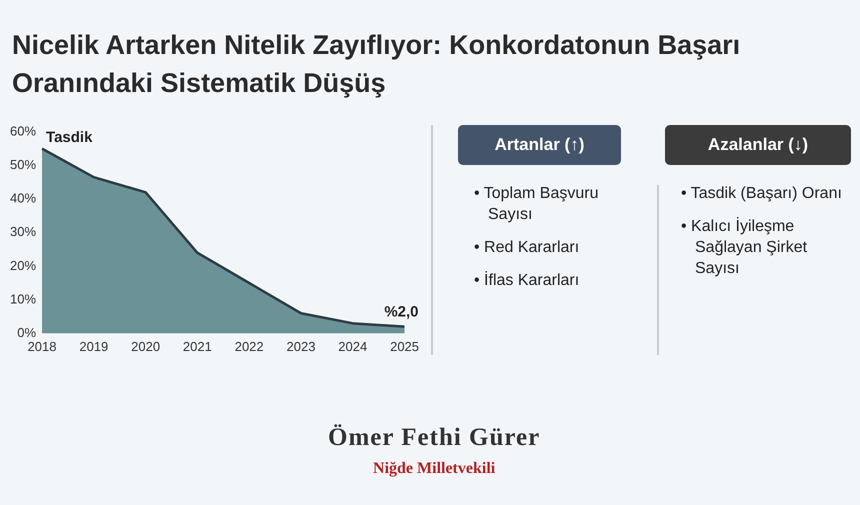  What do you see at coordinates (70, 137) in the screenshot?
I see `series-label: Tasdik` at bounding box center [70, 137].